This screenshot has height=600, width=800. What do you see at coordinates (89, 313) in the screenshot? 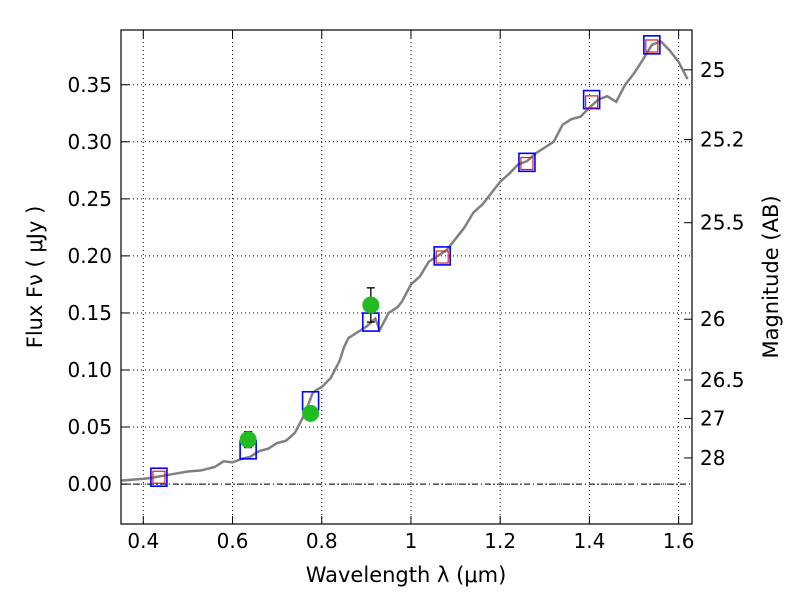
I see `y-tick-label: 0.15` at bounding box center [89, 313].